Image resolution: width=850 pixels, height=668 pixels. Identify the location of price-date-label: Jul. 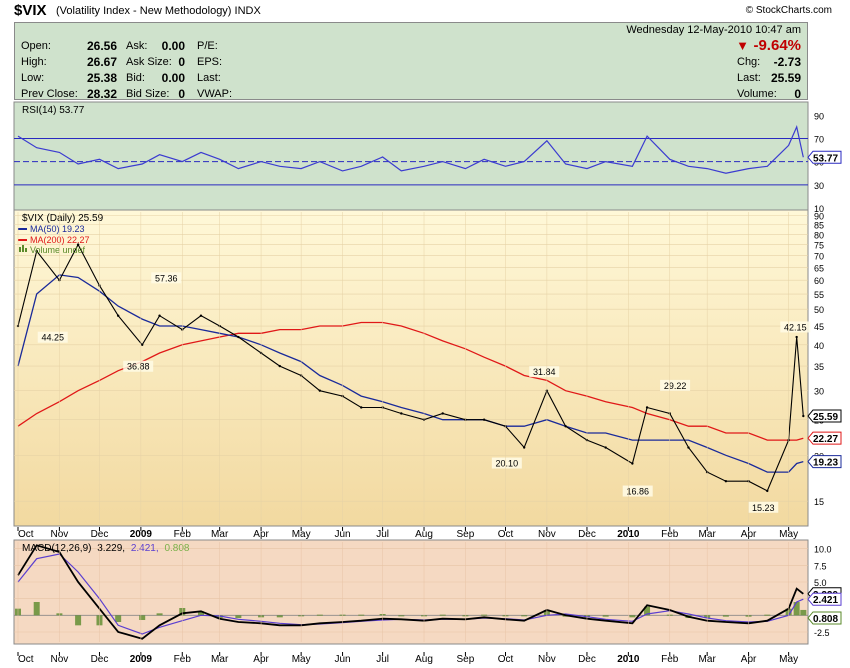
(382, 534).